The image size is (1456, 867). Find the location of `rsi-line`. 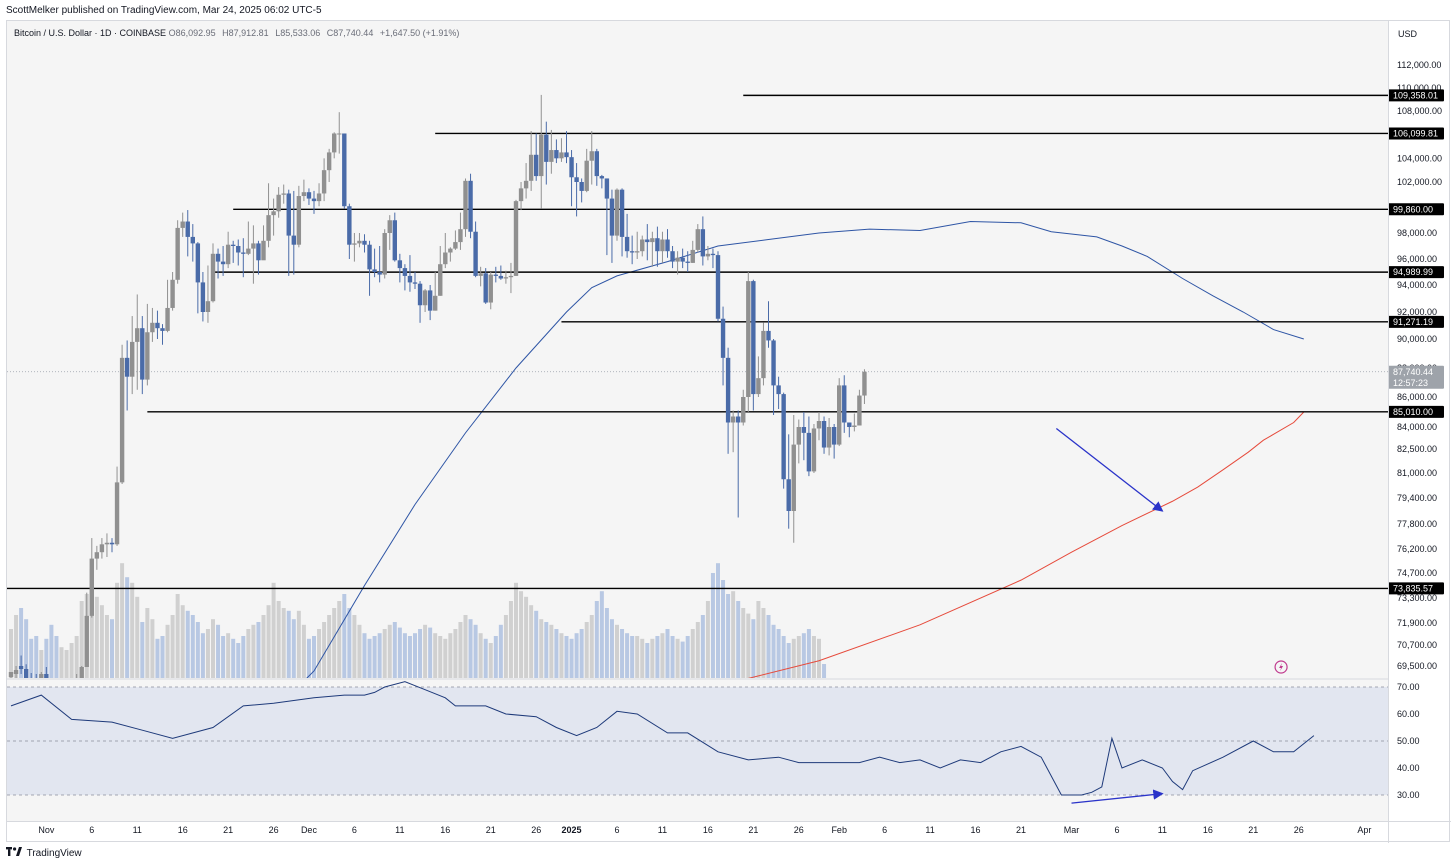

rsi-line is located at coordinates (662, 738).